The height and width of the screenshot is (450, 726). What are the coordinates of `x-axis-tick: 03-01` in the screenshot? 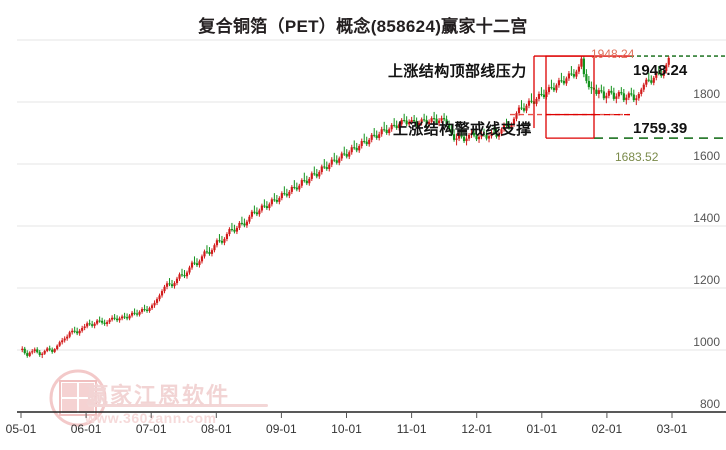 It's located at (672, 429).